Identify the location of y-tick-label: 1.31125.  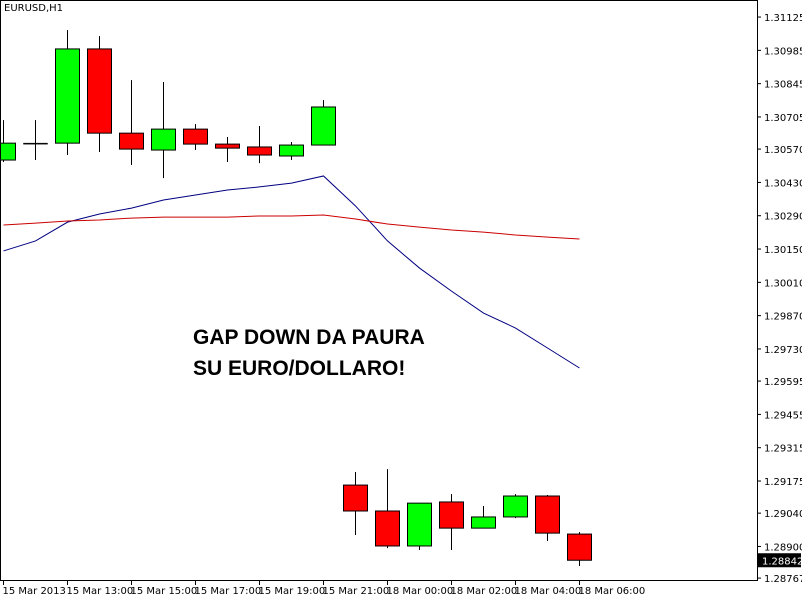
(783, 18).